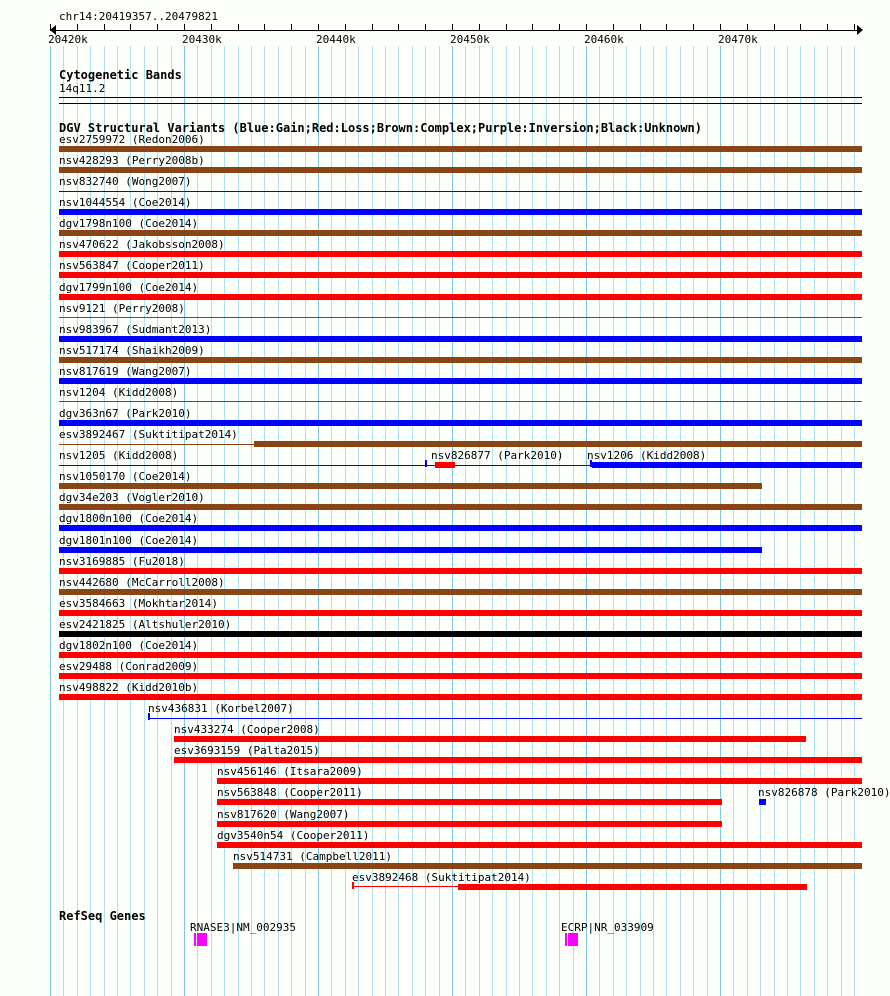 The image size is (890, 996). Describe the element at coordinates (497, 456) in the screenshot. I see `variant-label: nsv826877 (Park2010)` at that location.